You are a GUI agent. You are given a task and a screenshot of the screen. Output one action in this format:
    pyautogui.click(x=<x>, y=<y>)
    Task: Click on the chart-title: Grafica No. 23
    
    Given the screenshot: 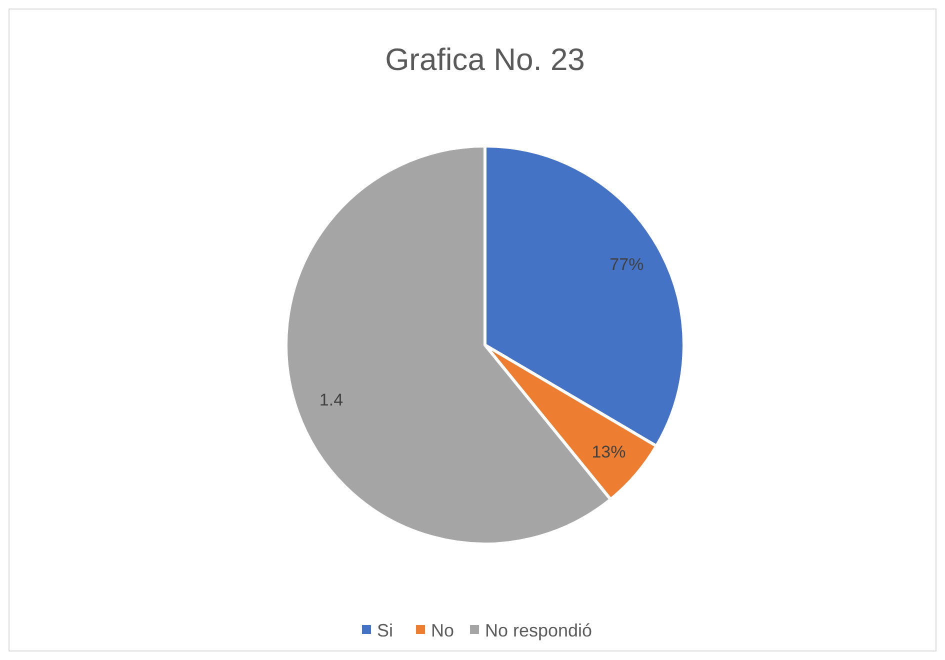 What is the action you would take?
    pyautogui.click(x=485, y=59)
    